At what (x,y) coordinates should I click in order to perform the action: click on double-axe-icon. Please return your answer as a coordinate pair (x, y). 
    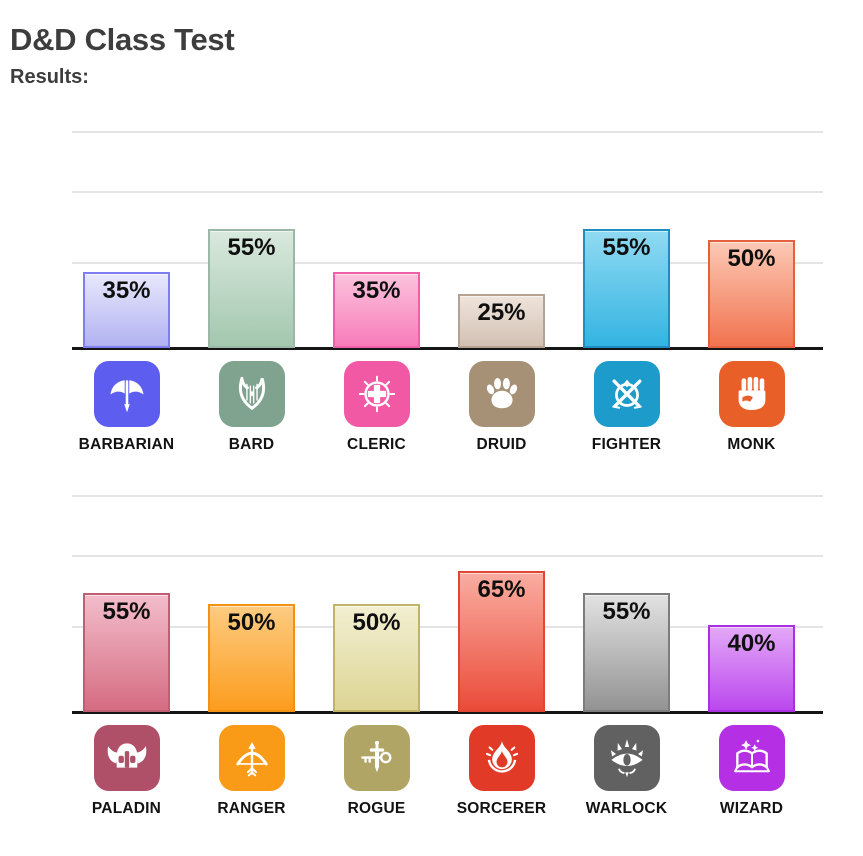
    Looking at the image, I should click on (126, 396).